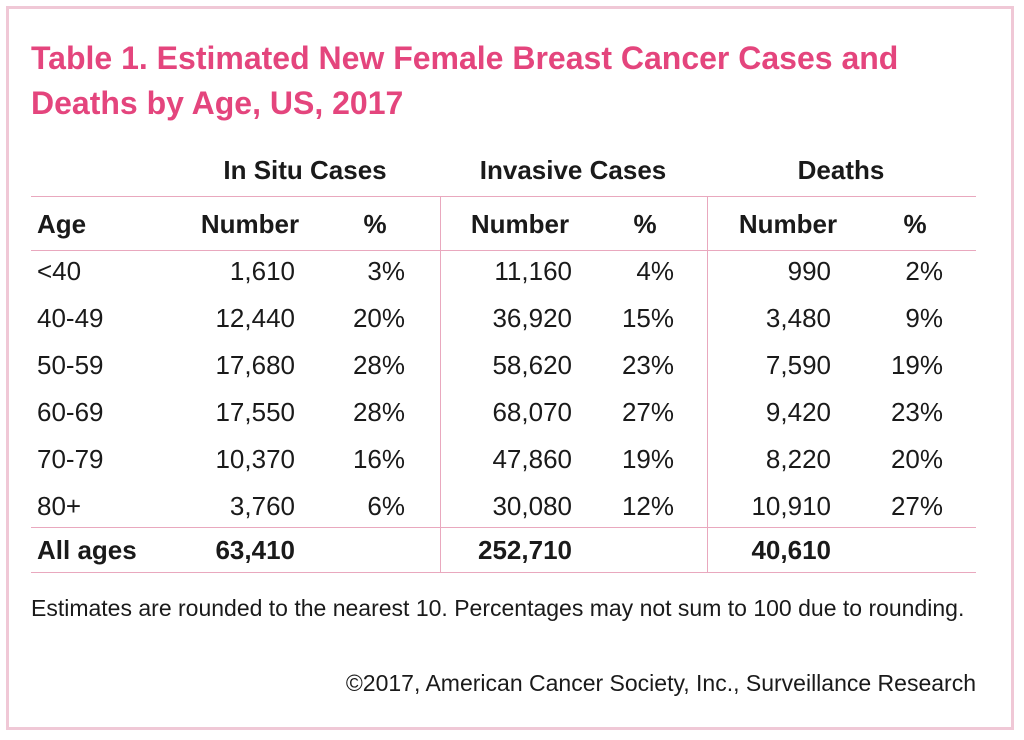  I want to click on total-row-label: All ages, so click(87, 550).